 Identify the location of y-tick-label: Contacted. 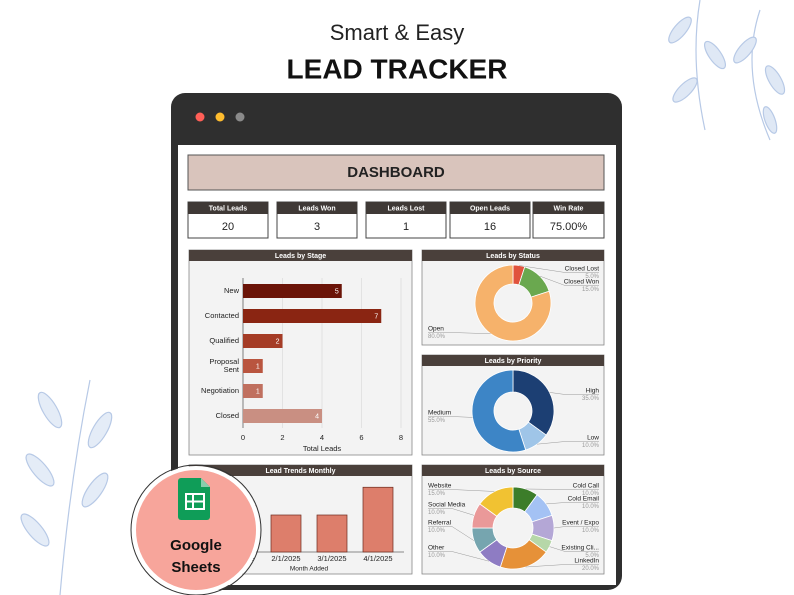
(221, 315).